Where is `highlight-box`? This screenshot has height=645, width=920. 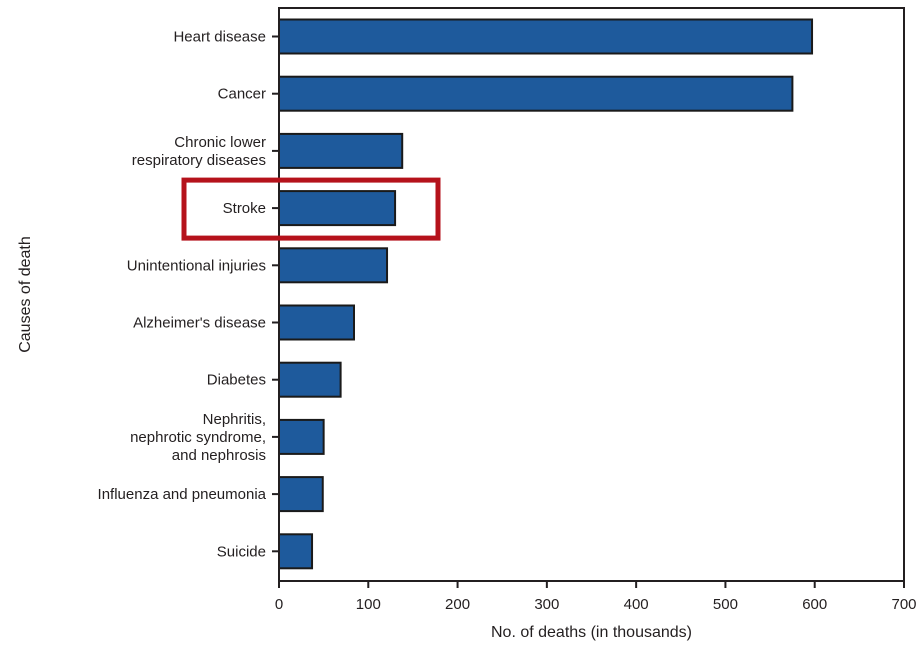
highlight-box is located at coordinates (311, 209).